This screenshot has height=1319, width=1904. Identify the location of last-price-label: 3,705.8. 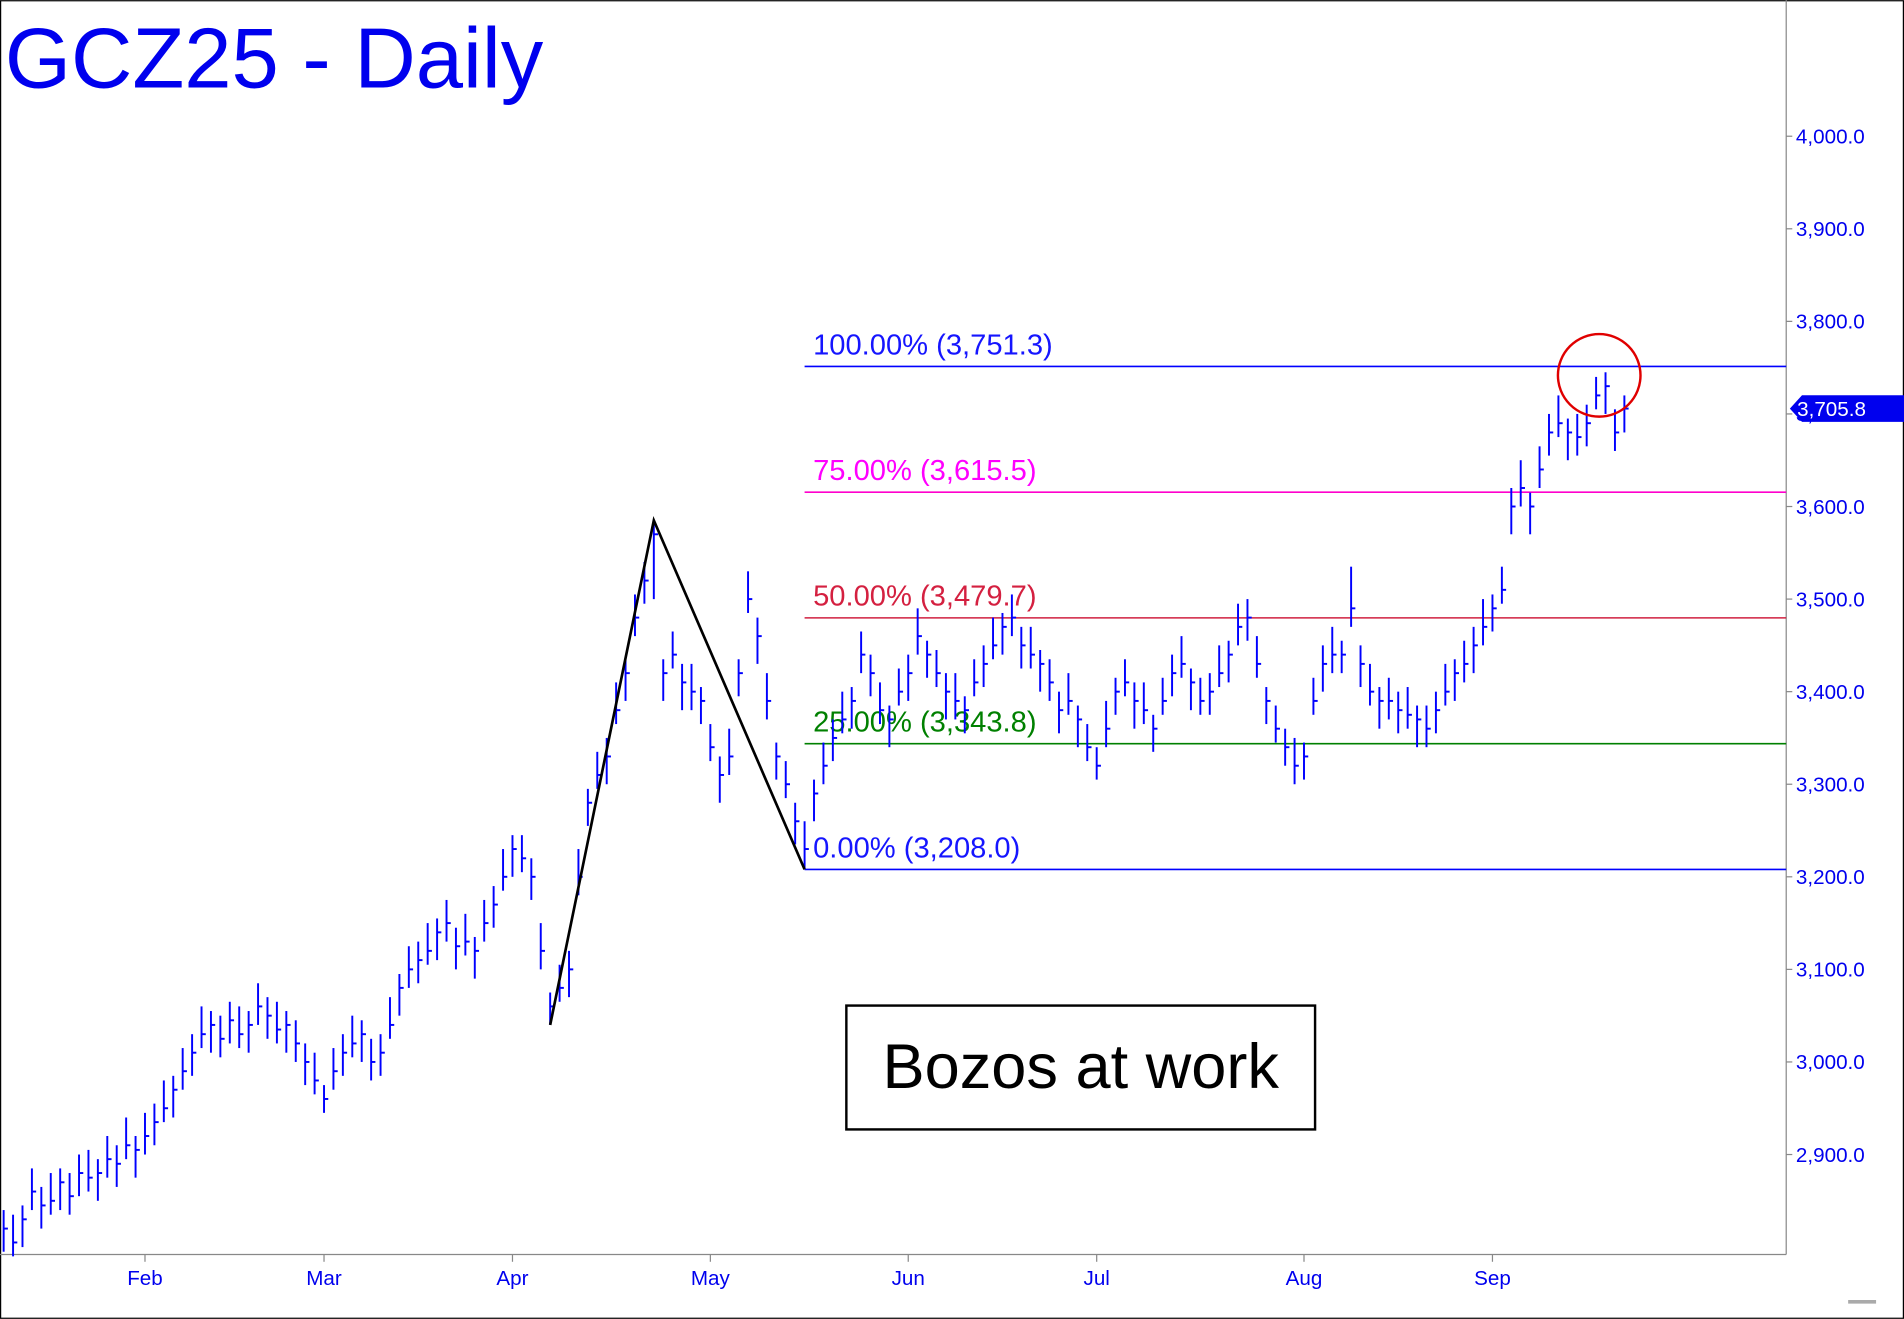
(1831, 409).